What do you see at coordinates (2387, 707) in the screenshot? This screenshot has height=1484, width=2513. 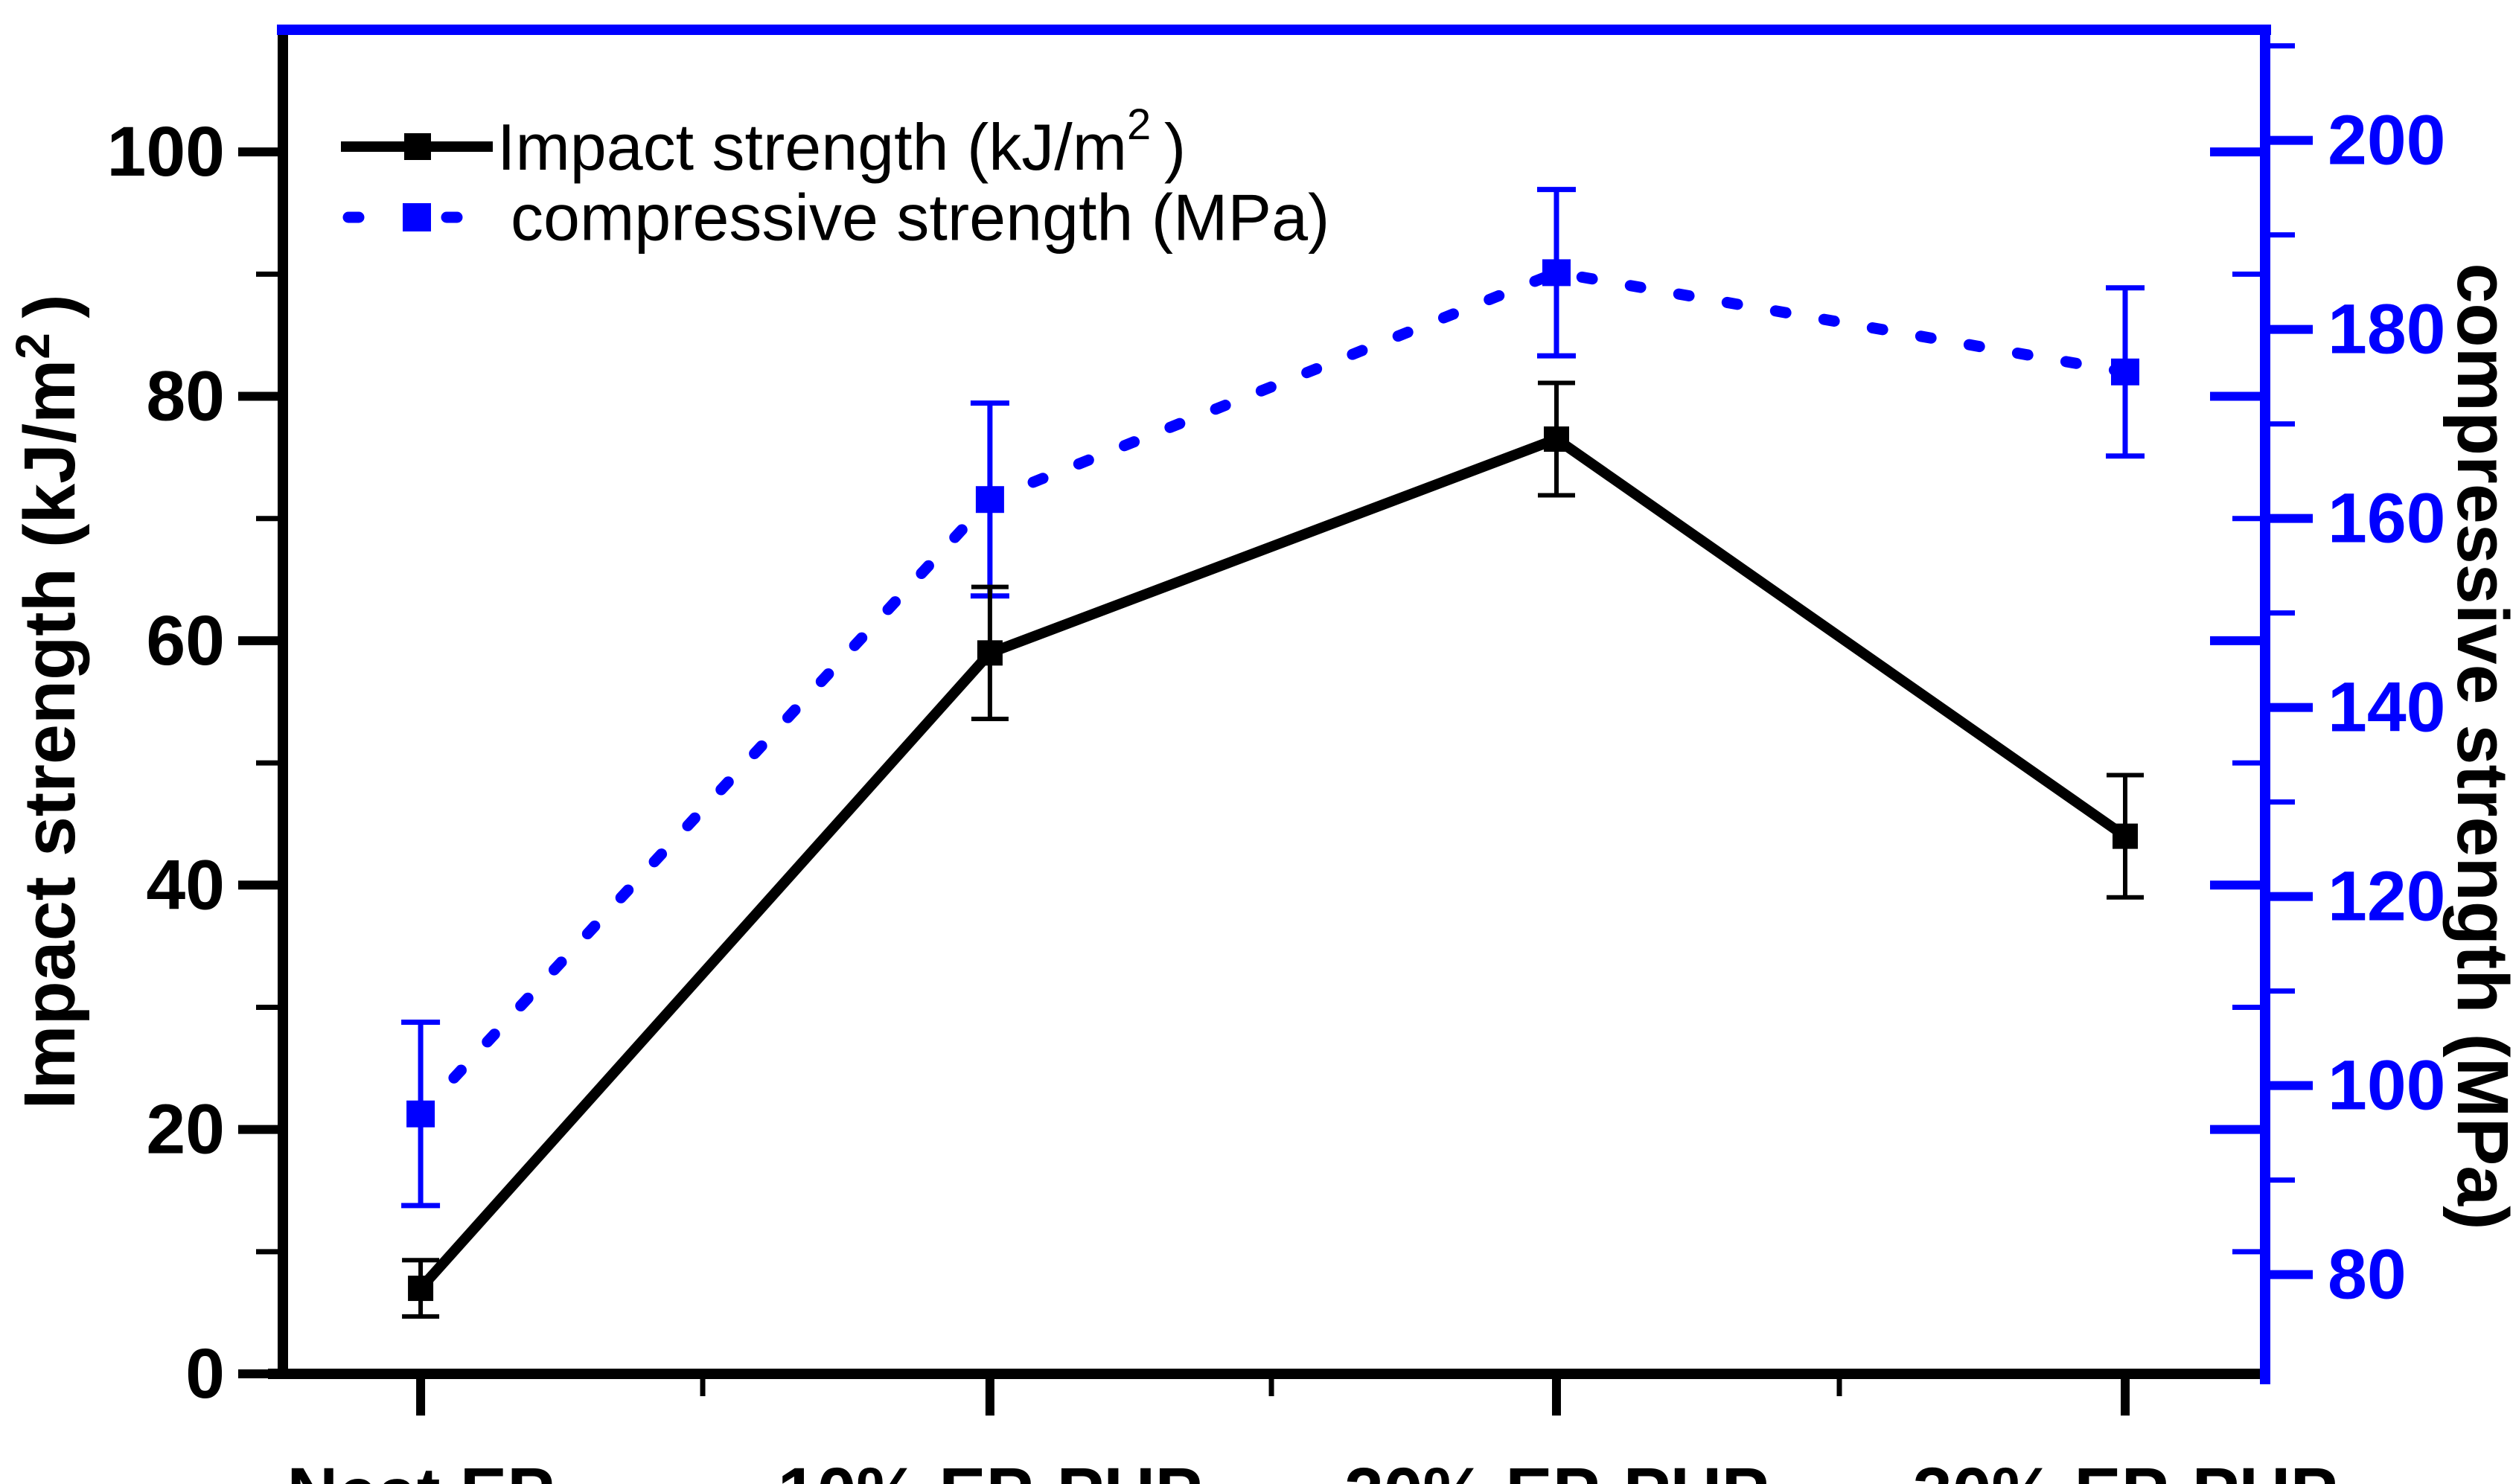 I see `y-right-tick-label: 140` at bounding box center [2387, 707].